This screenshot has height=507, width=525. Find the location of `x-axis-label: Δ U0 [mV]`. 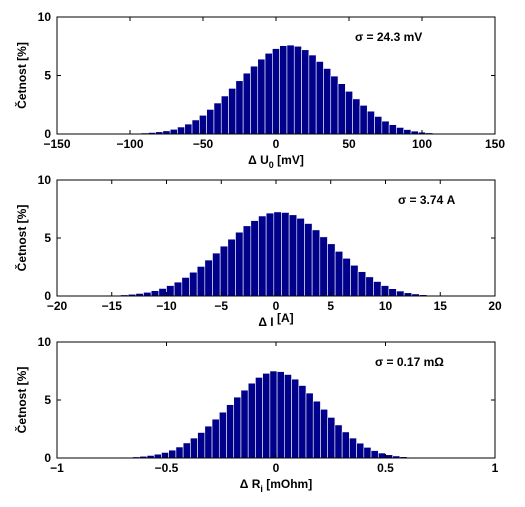

x-axis-label: Δ U0 [mV] is located at coordinates (276, 161).